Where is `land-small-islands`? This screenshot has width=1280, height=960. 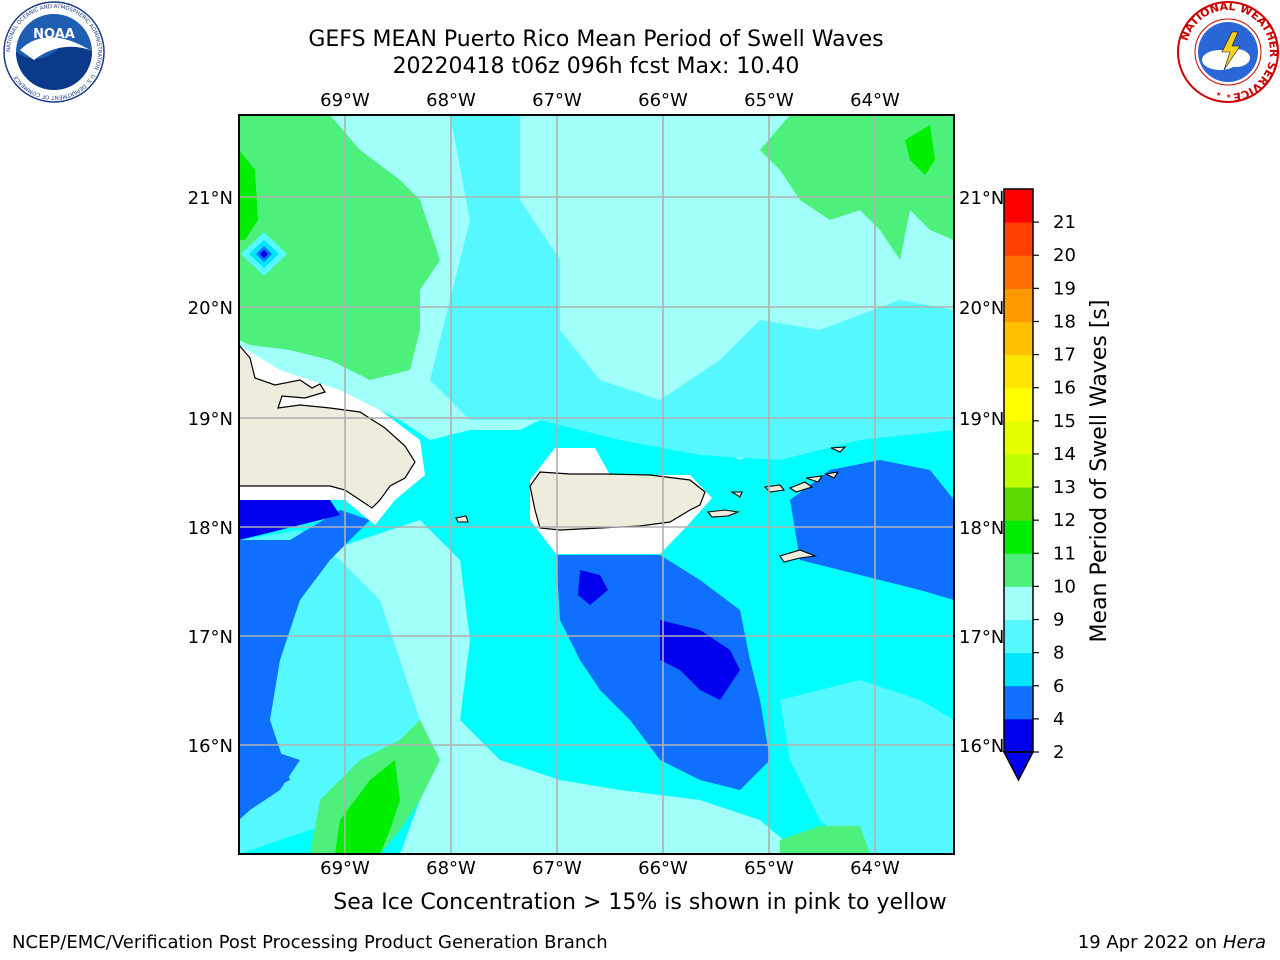 land-small-islands is located at coordinates (651, 504).